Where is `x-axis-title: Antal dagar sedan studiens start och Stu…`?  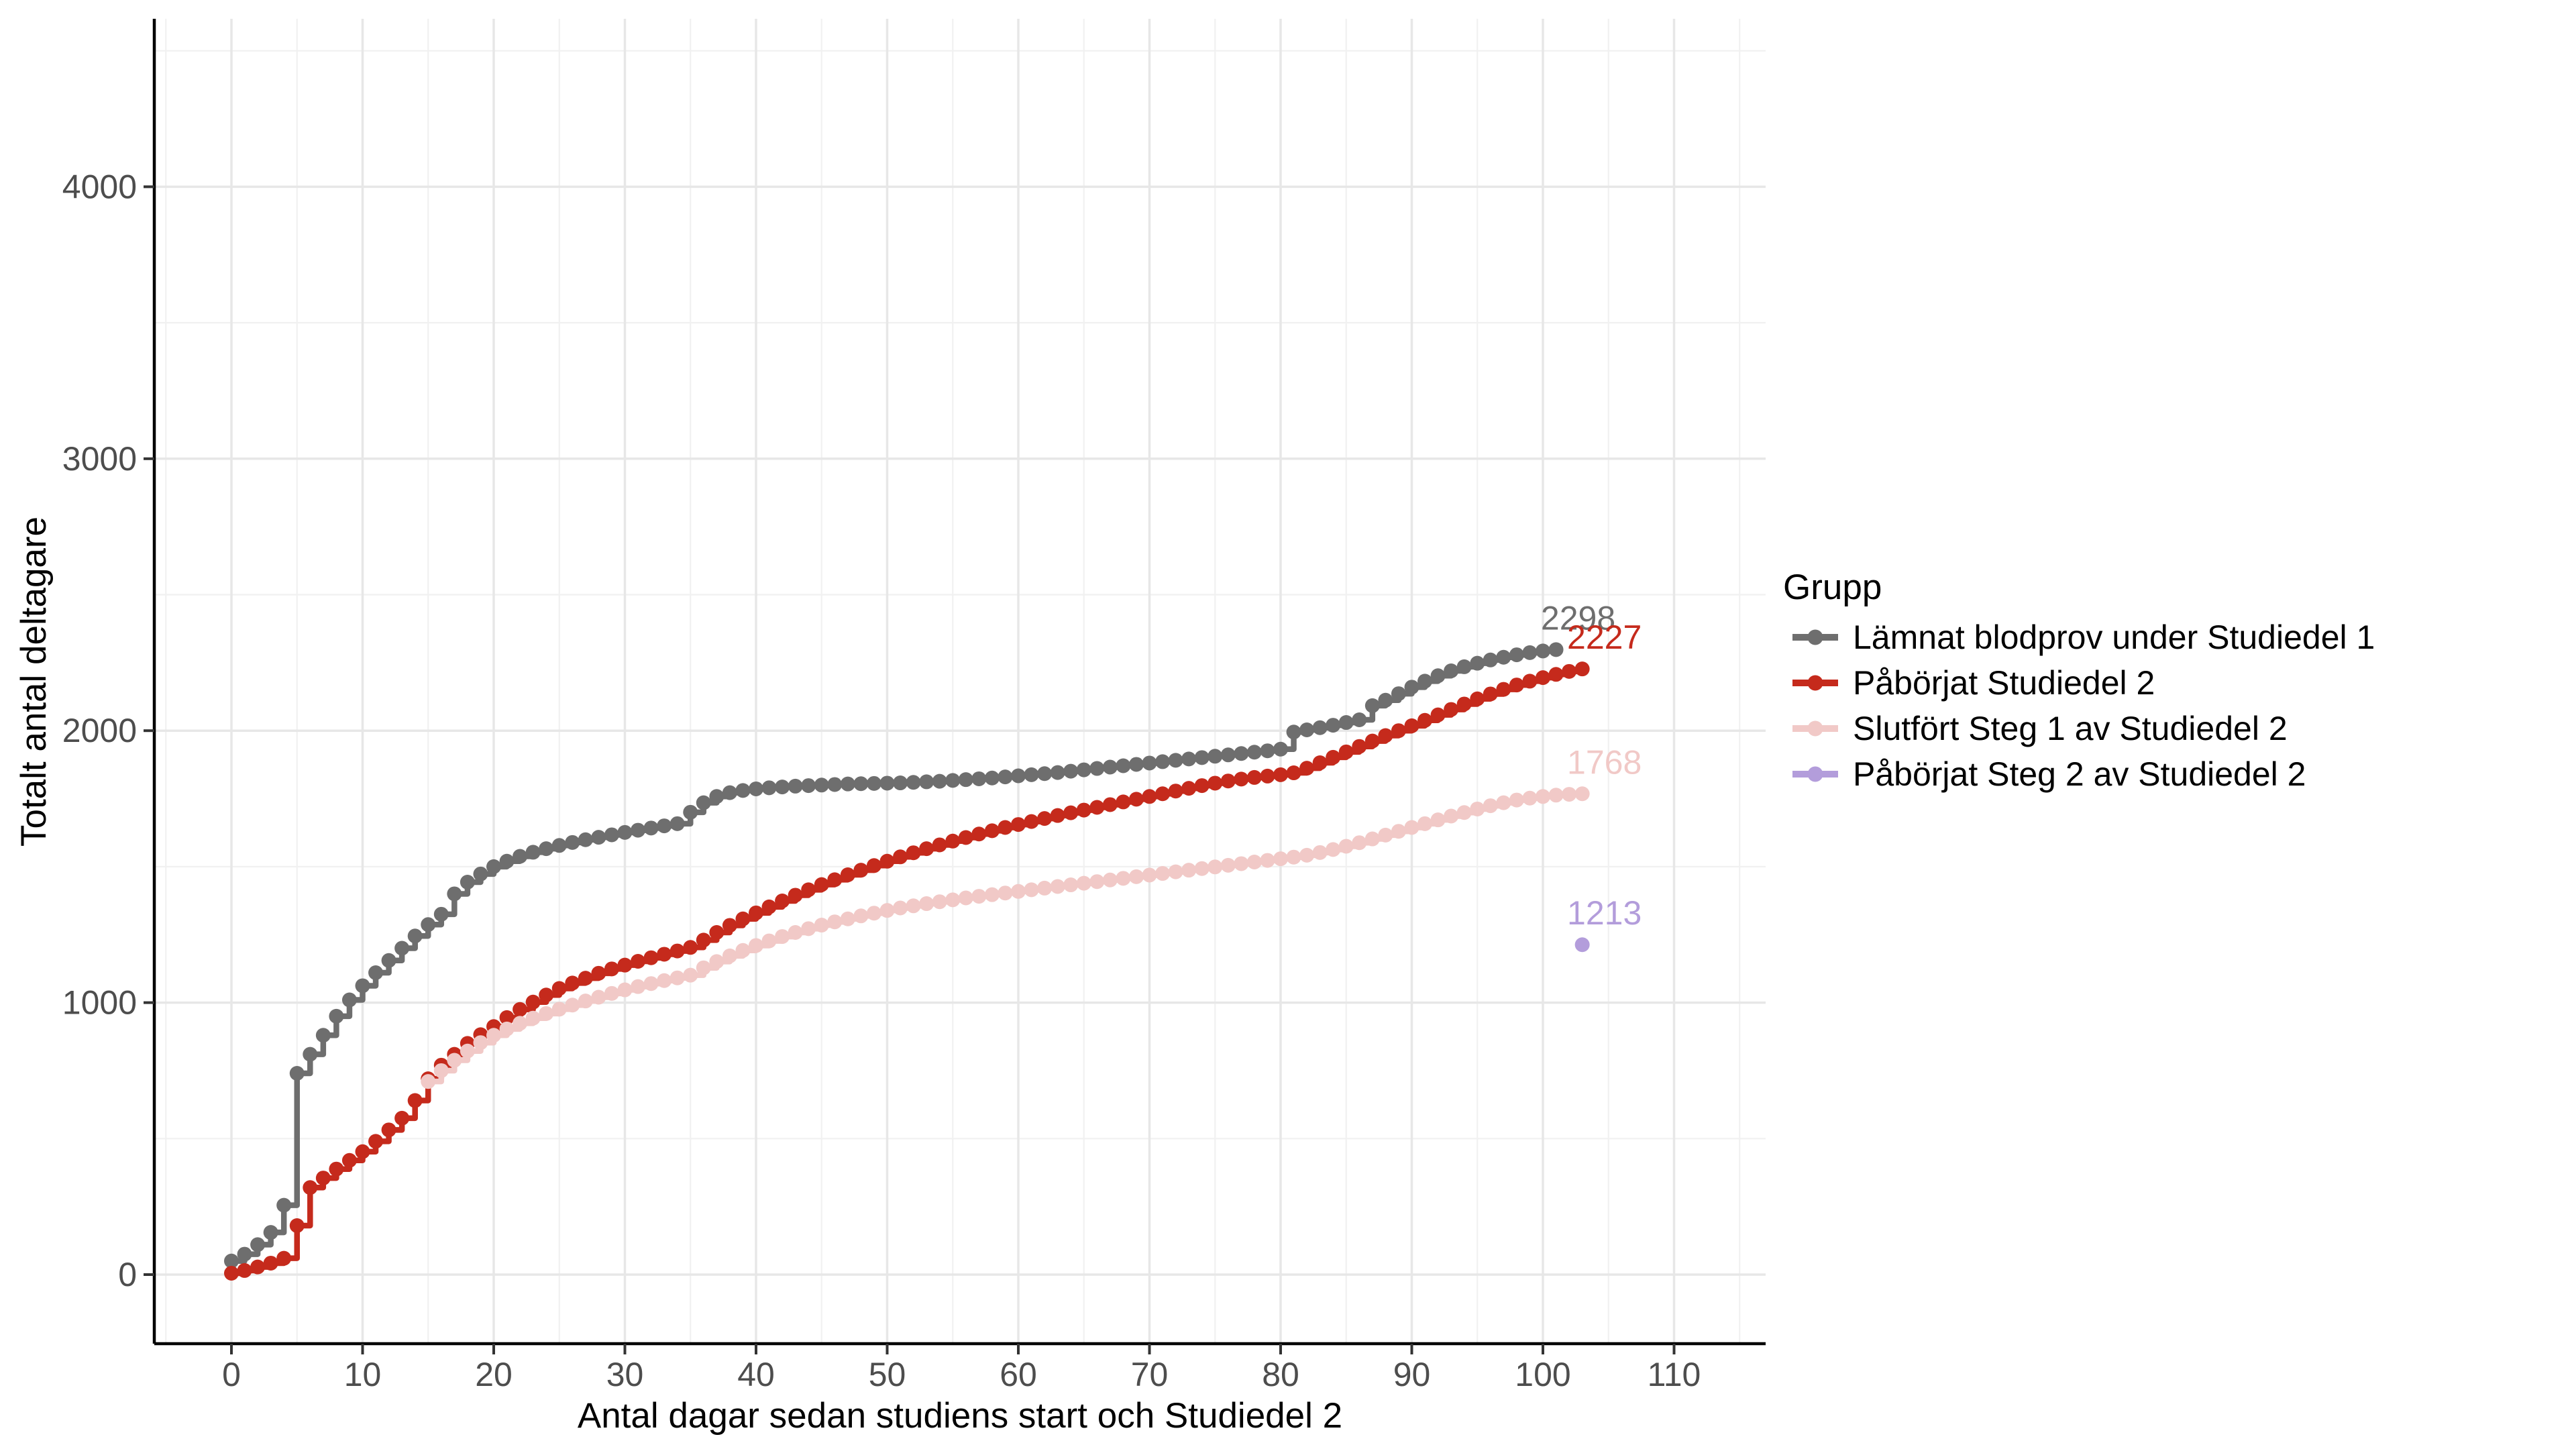 x-axis-title: Antal dagar sedan studiens start och Stu… is located at coordinates (960, 1416).